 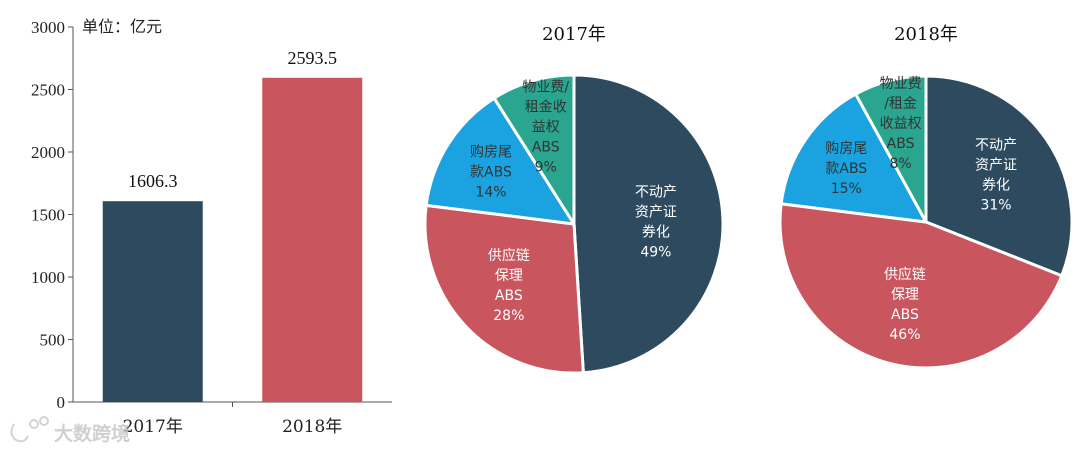 What do you see at coordinates (48, 277) in the screenshot?
I see `y-tick-label: 1000` at bounding box center [48, 277].